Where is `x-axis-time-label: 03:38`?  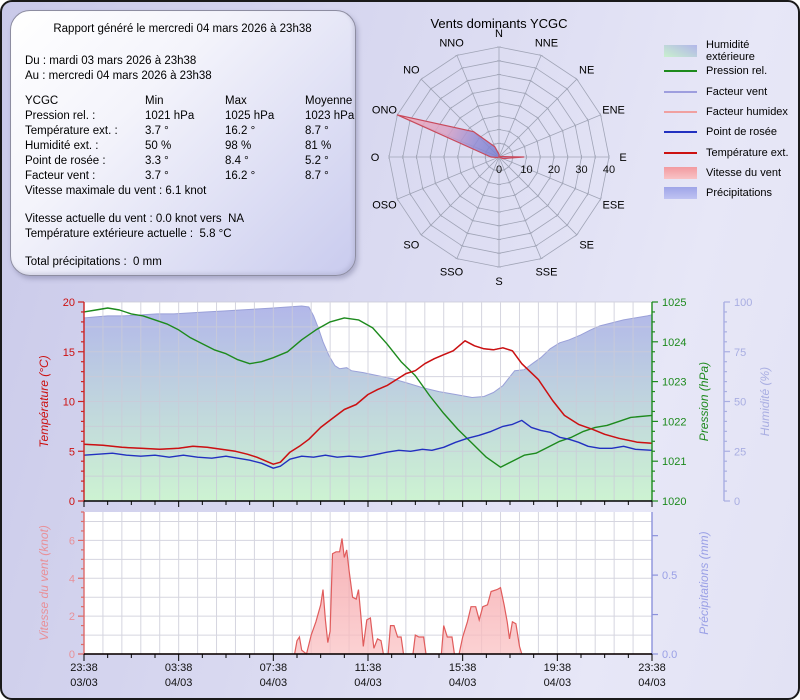 x-axis-time-label: 03:38 is located at coordinates (179, 668).